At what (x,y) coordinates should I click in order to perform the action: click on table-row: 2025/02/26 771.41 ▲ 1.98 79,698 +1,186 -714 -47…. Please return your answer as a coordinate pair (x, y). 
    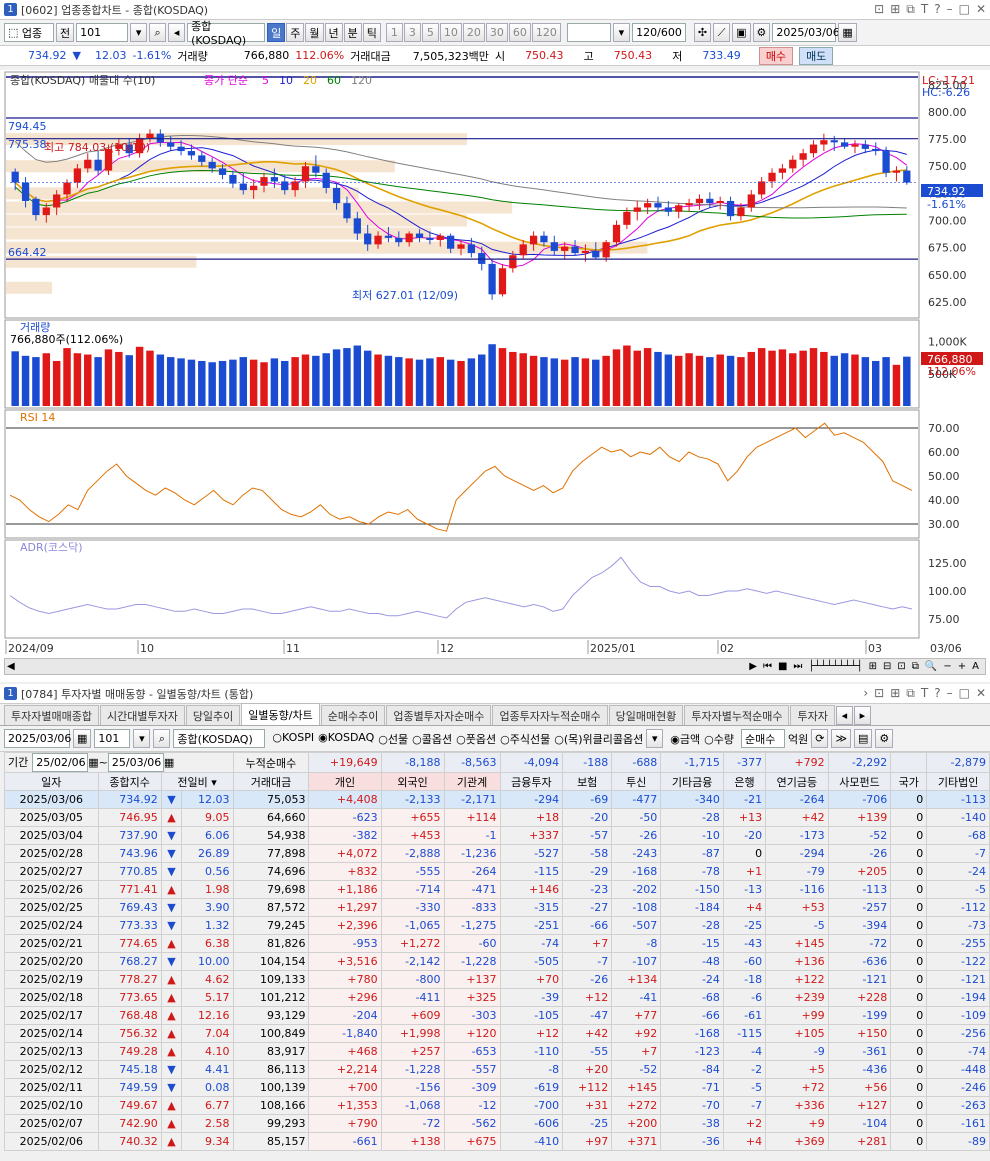
    Looking at the image, I should click on (497, 889).